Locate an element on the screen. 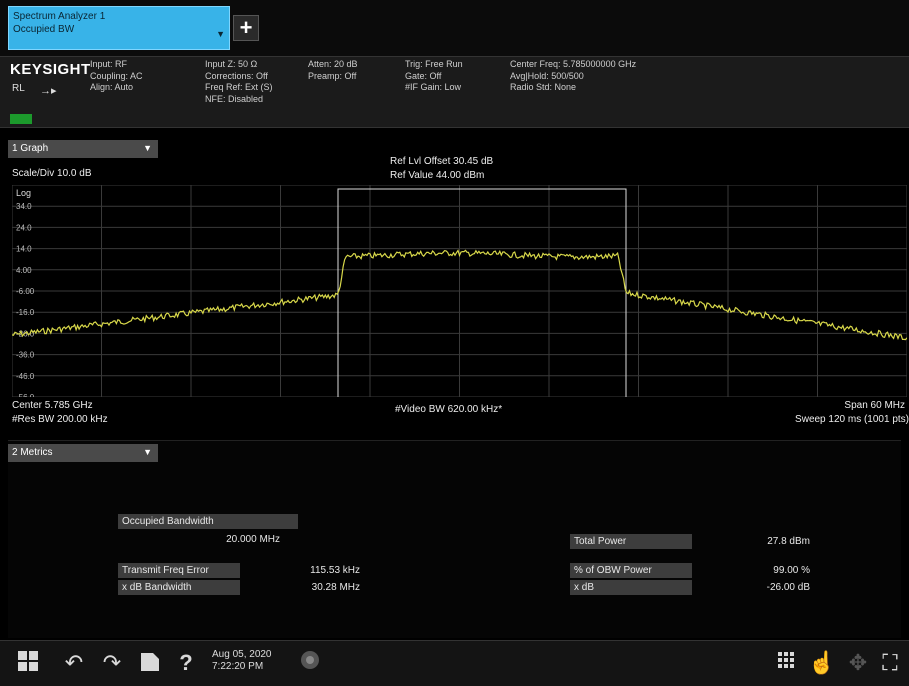 This screenshot has height=686, width=909. redo-icon: ↷ is located at coordinates (112, 662).